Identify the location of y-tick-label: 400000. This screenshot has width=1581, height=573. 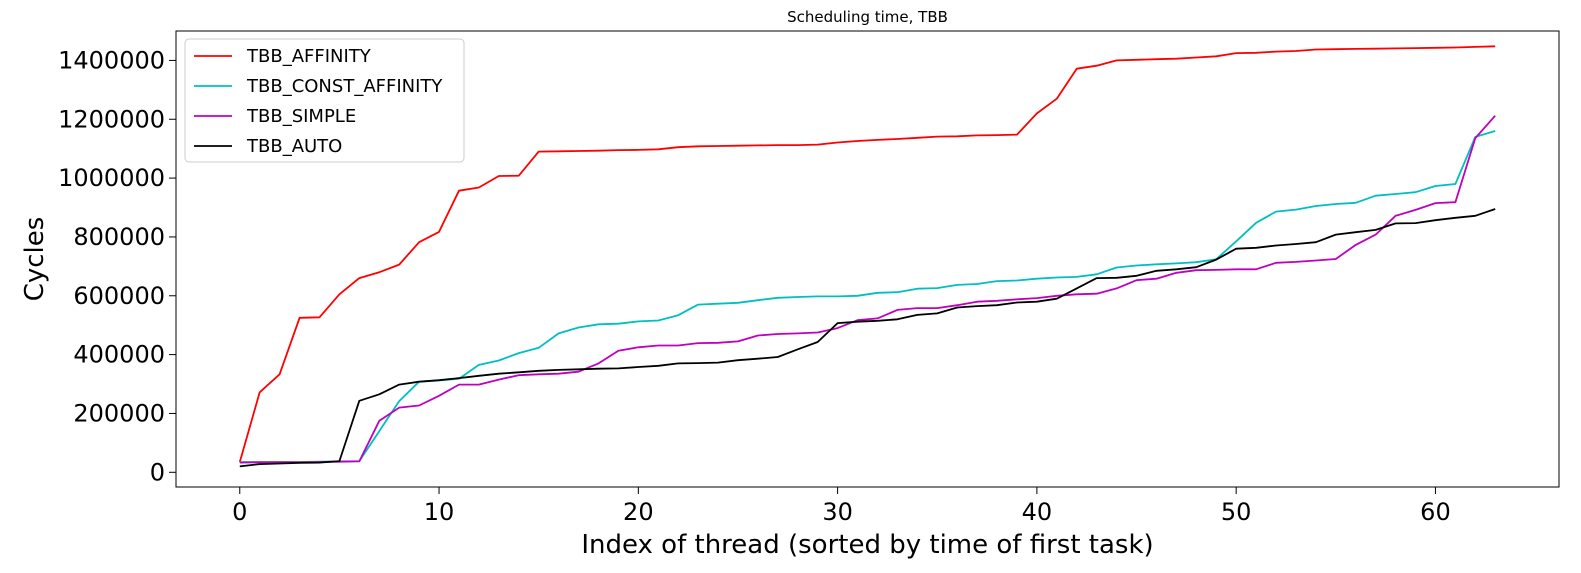
(119, 355).